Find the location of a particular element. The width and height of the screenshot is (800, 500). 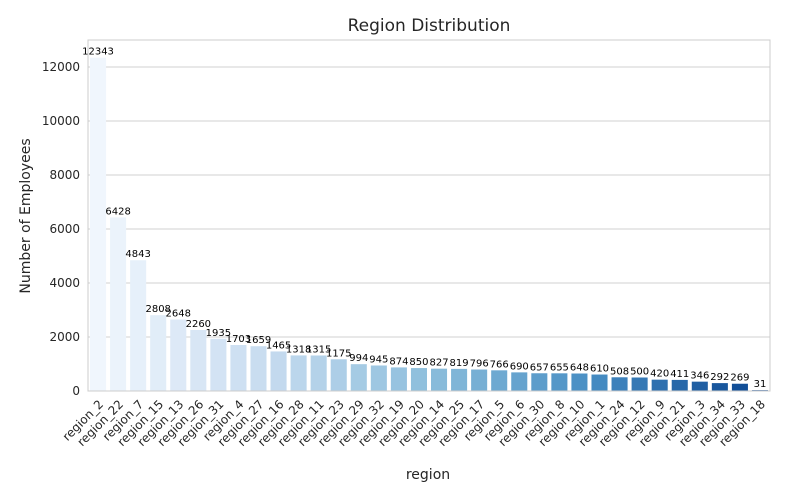

data-label: 819 is located at coordinates (459, 363).